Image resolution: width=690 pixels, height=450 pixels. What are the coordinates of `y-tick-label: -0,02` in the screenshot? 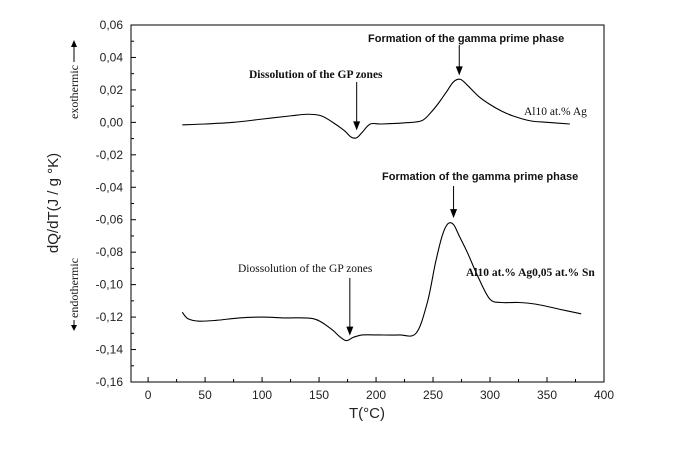 It's located at (110, 155).